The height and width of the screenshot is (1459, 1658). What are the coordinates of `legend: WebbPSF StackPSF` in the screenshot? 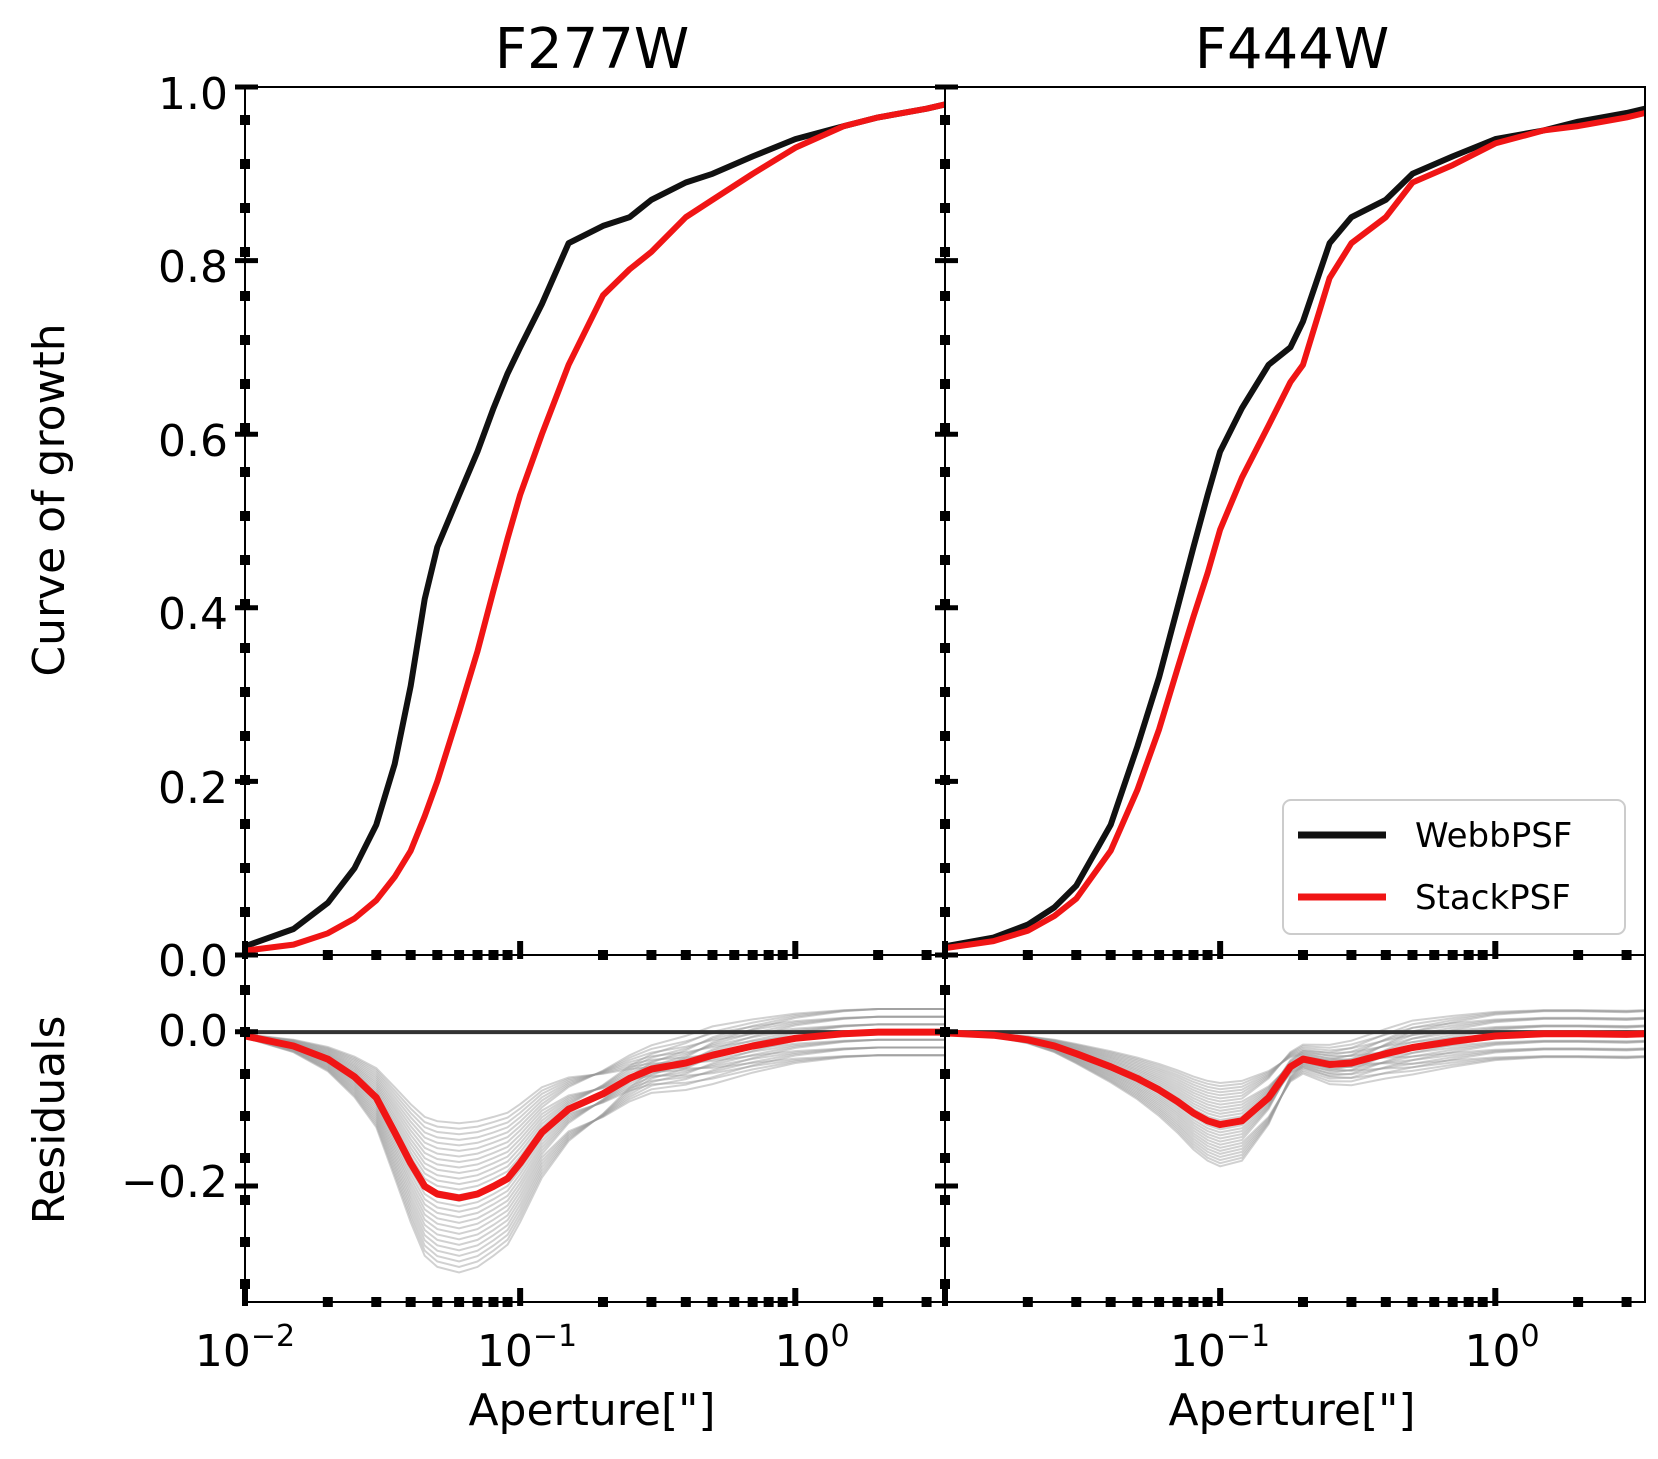 It's located at (1454, 867).